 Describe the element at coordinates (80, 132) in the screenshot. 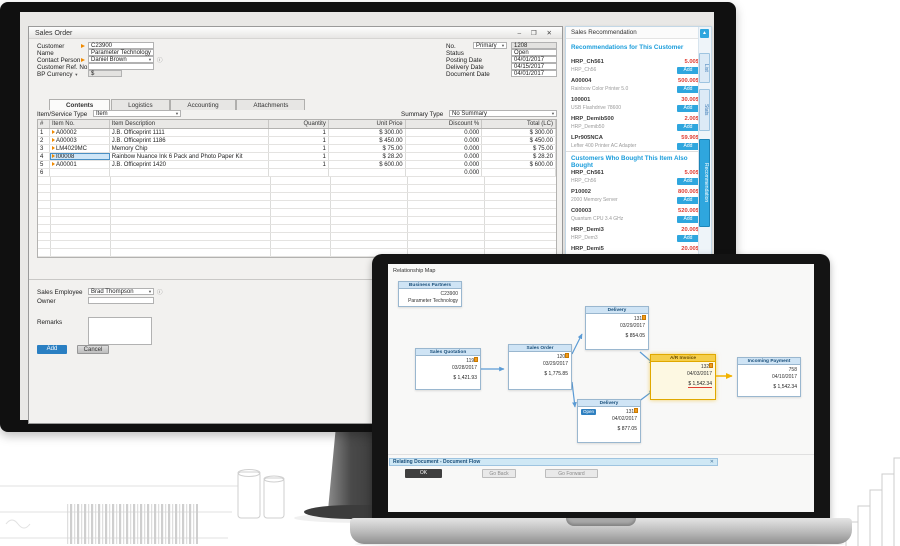

I see `cell-item-no: A00002` at that location.